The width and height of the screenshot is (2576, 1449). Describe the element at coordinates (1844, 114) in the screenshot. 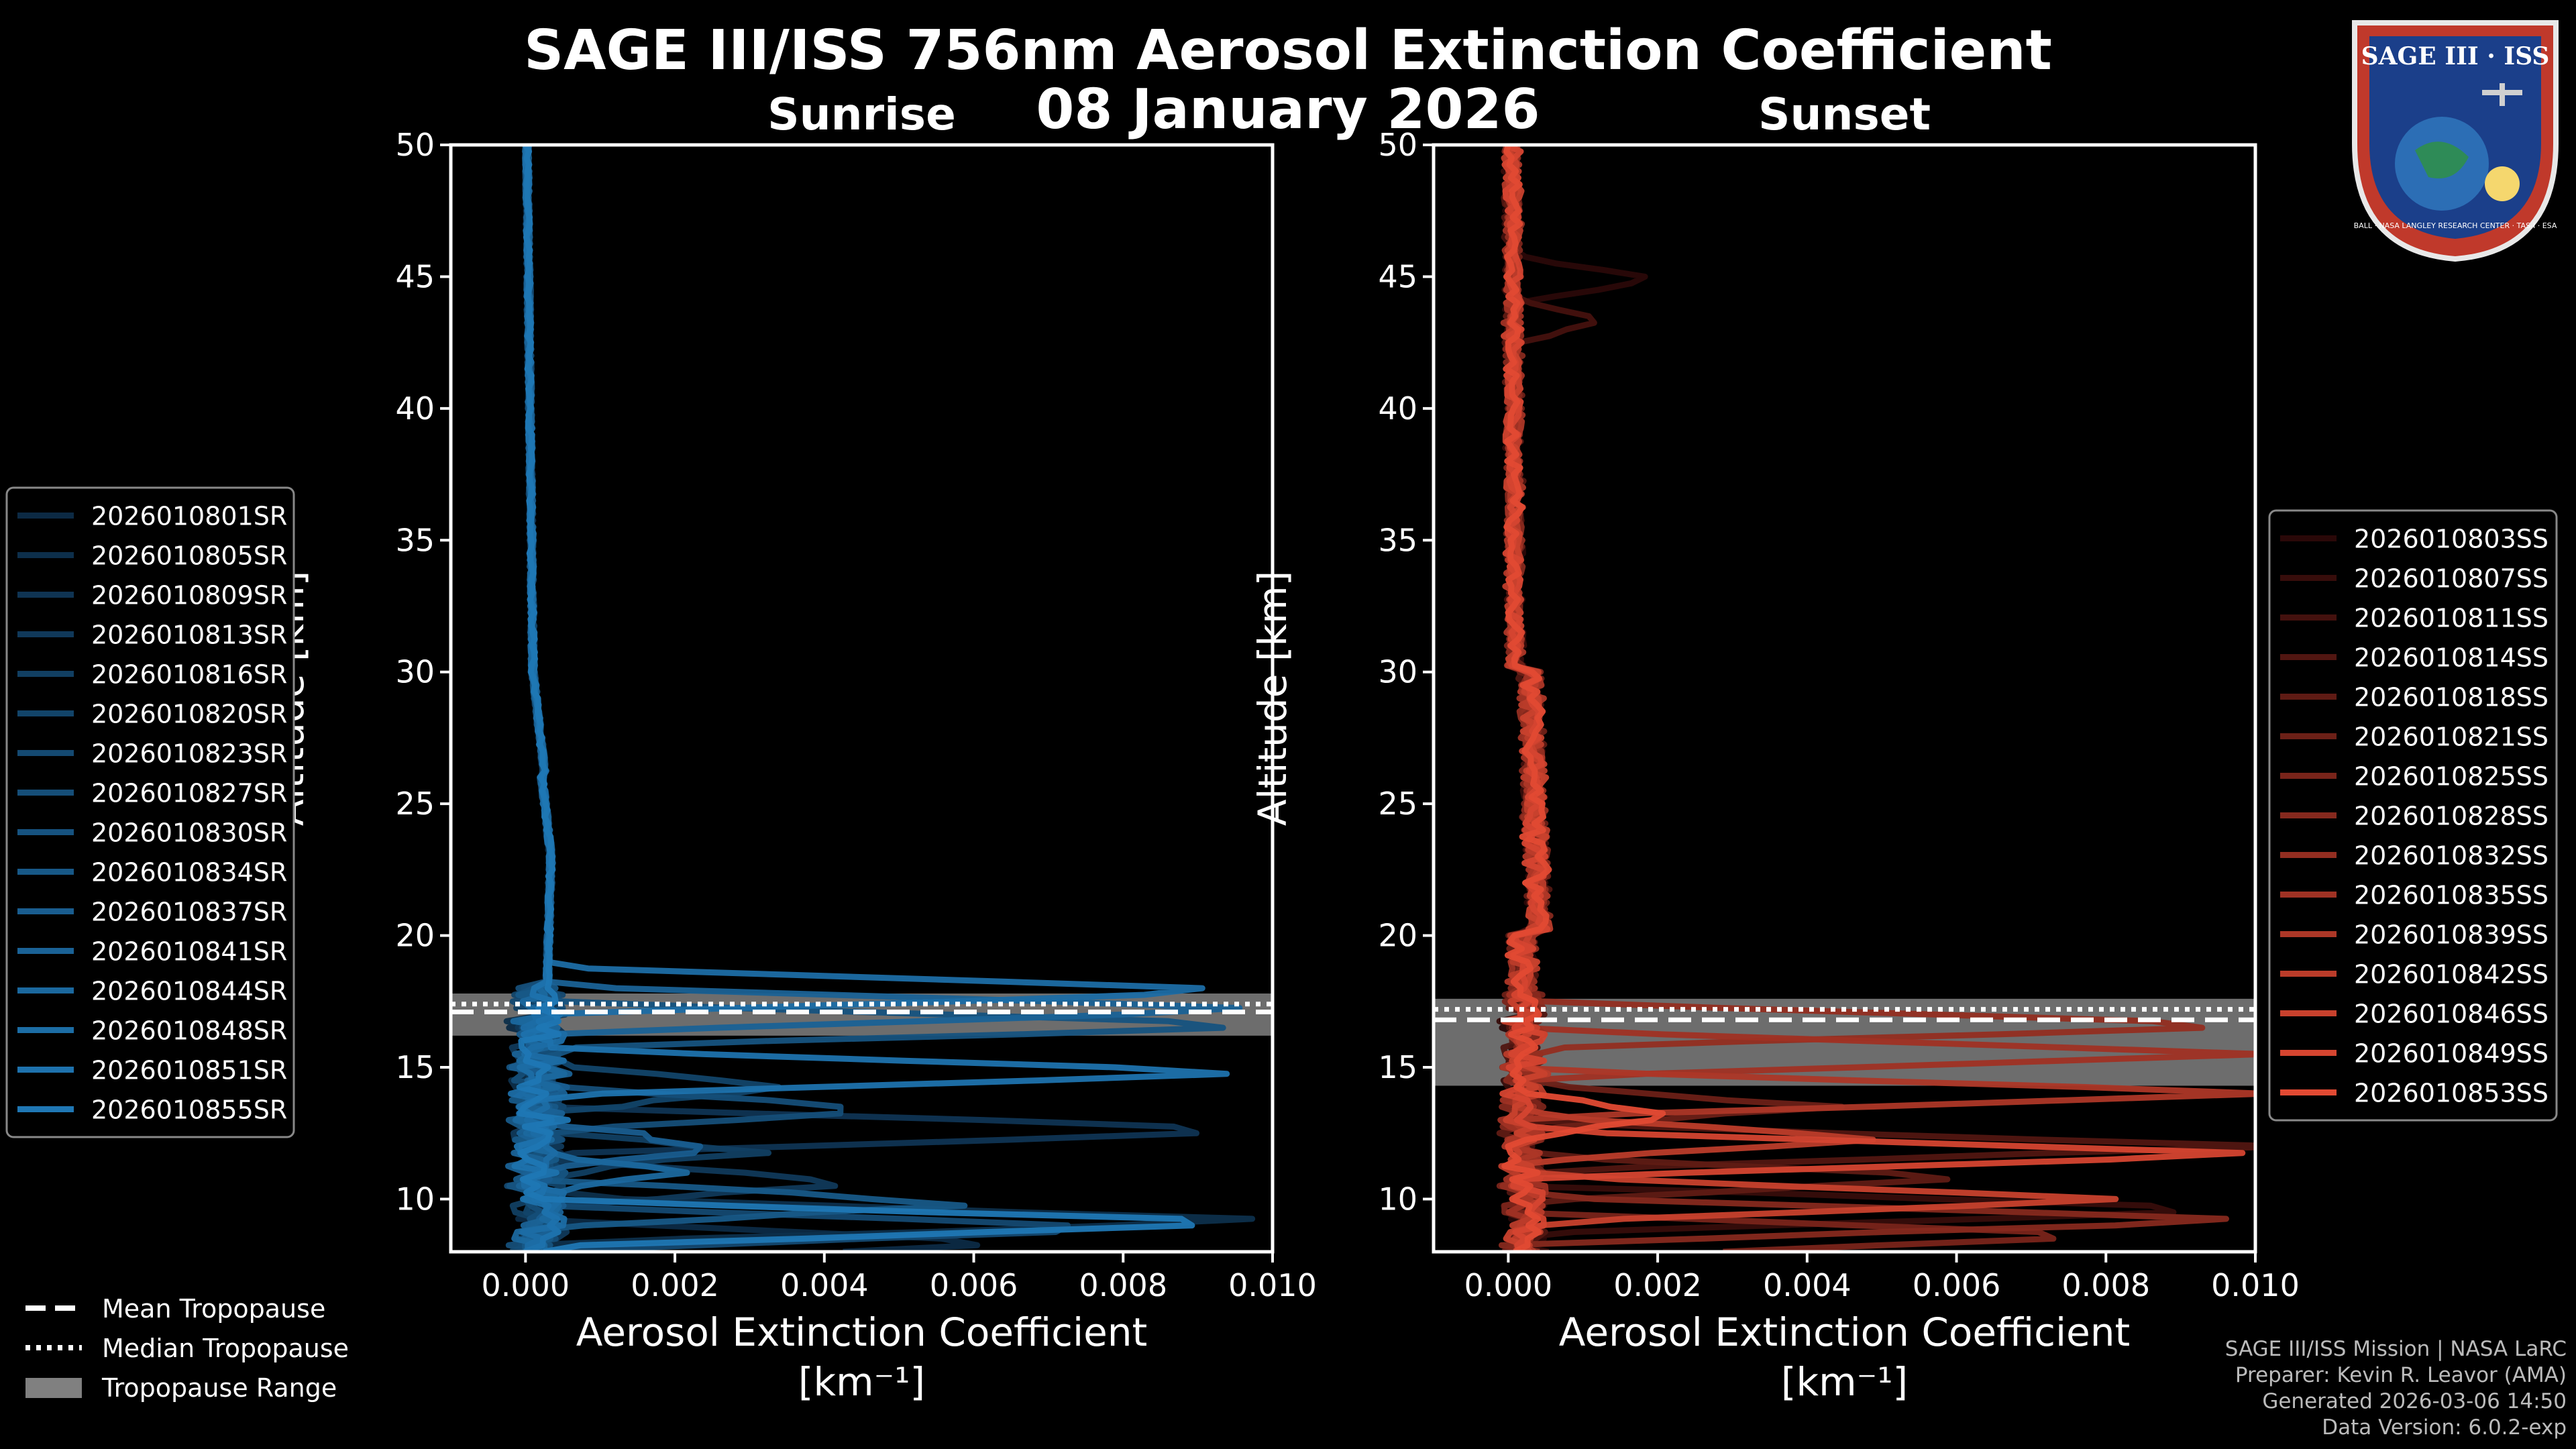

I see `sunset-panel-title: Sunset` at that location.